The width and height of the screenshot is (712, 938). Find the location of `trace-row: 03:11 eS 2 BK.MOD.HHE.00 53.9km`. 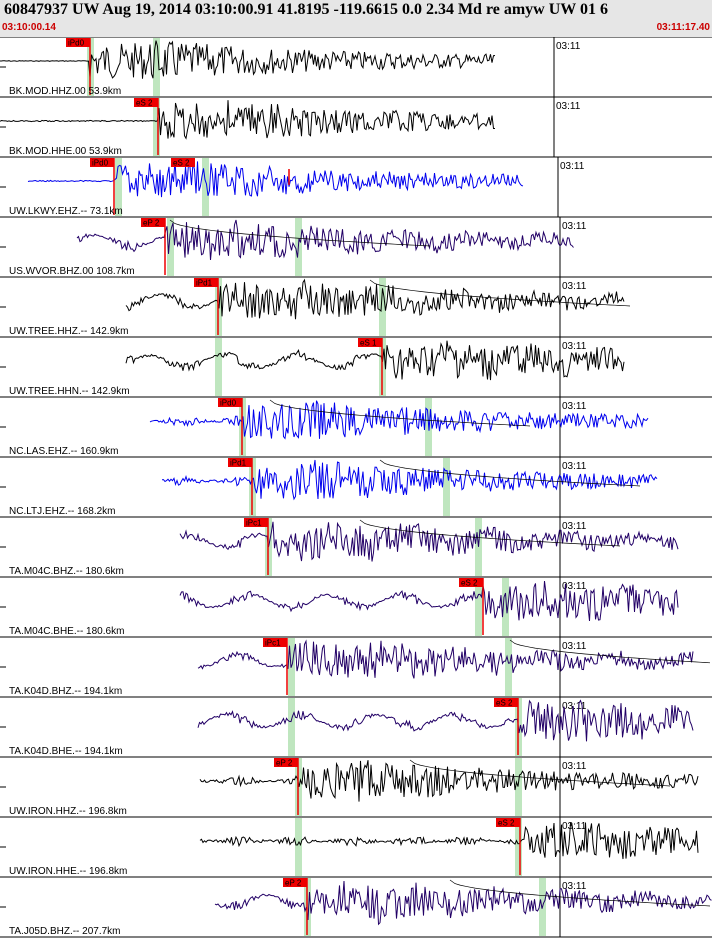

trace-row: 03:11 eS 2 BK.MOD.HHE.00 53.9km is located at coordinates (356, 126).